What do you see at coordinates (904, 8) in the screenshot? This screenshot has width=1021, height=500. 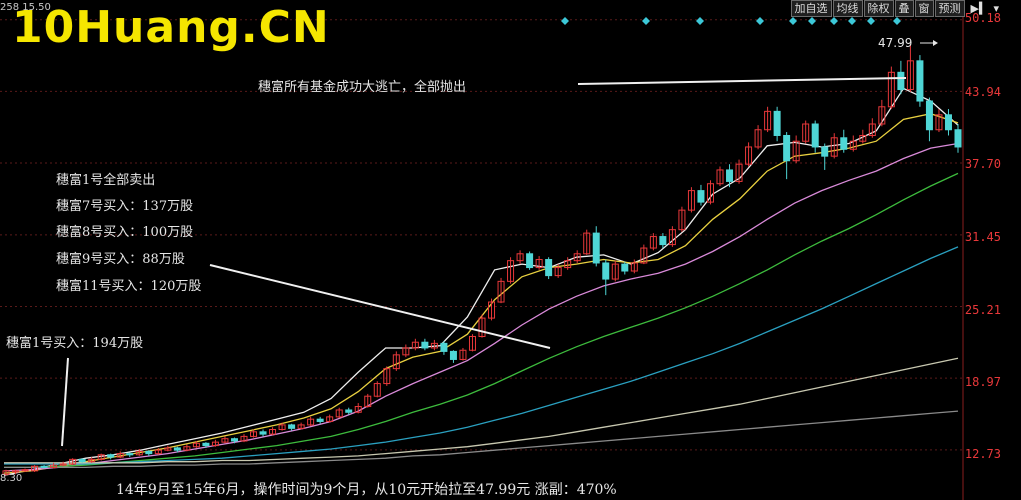 I see `overlay-button: 叠` at bounding box center [904, 8].